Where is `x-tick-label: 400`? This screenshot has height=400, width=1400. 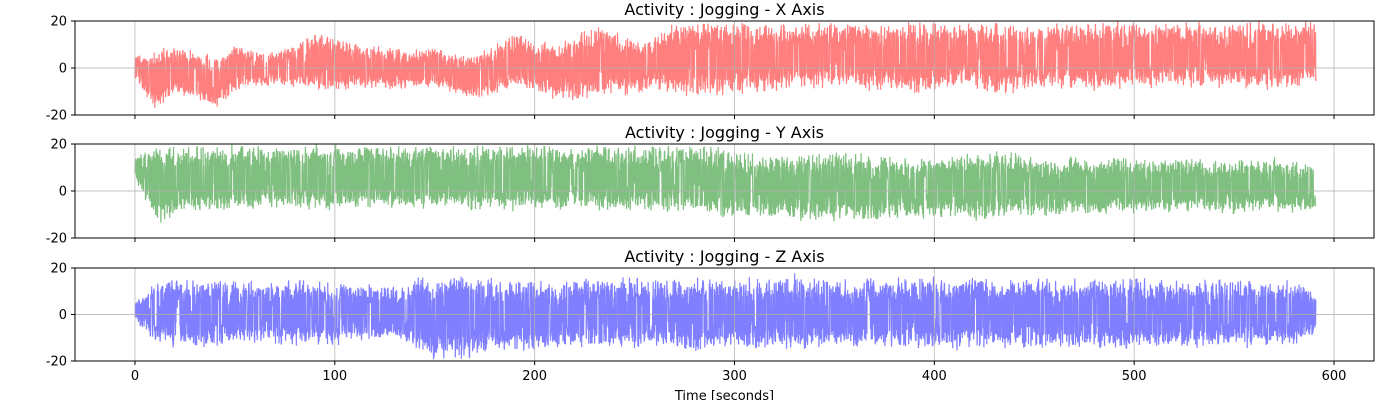 x-tick-label: 400 is located at coordinates (934, 376).